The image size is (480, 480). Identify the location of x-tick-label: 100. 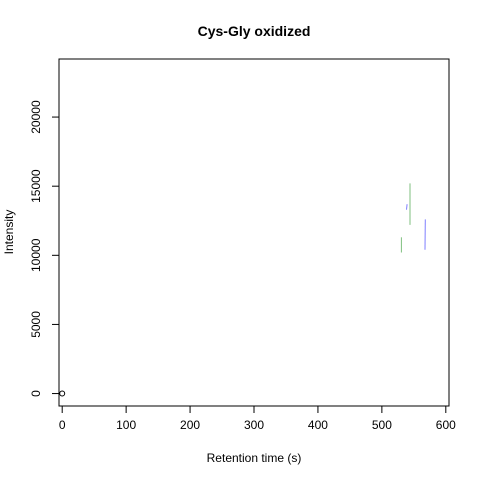
(126, 425).